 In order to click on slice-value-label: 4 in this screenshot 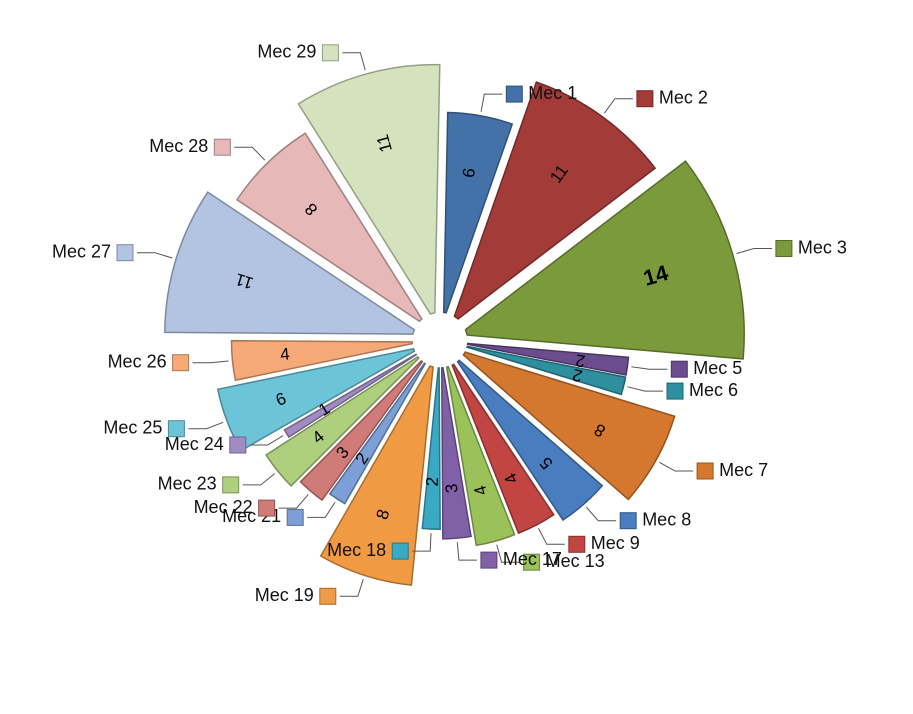, I will do `click(284, 354)`.